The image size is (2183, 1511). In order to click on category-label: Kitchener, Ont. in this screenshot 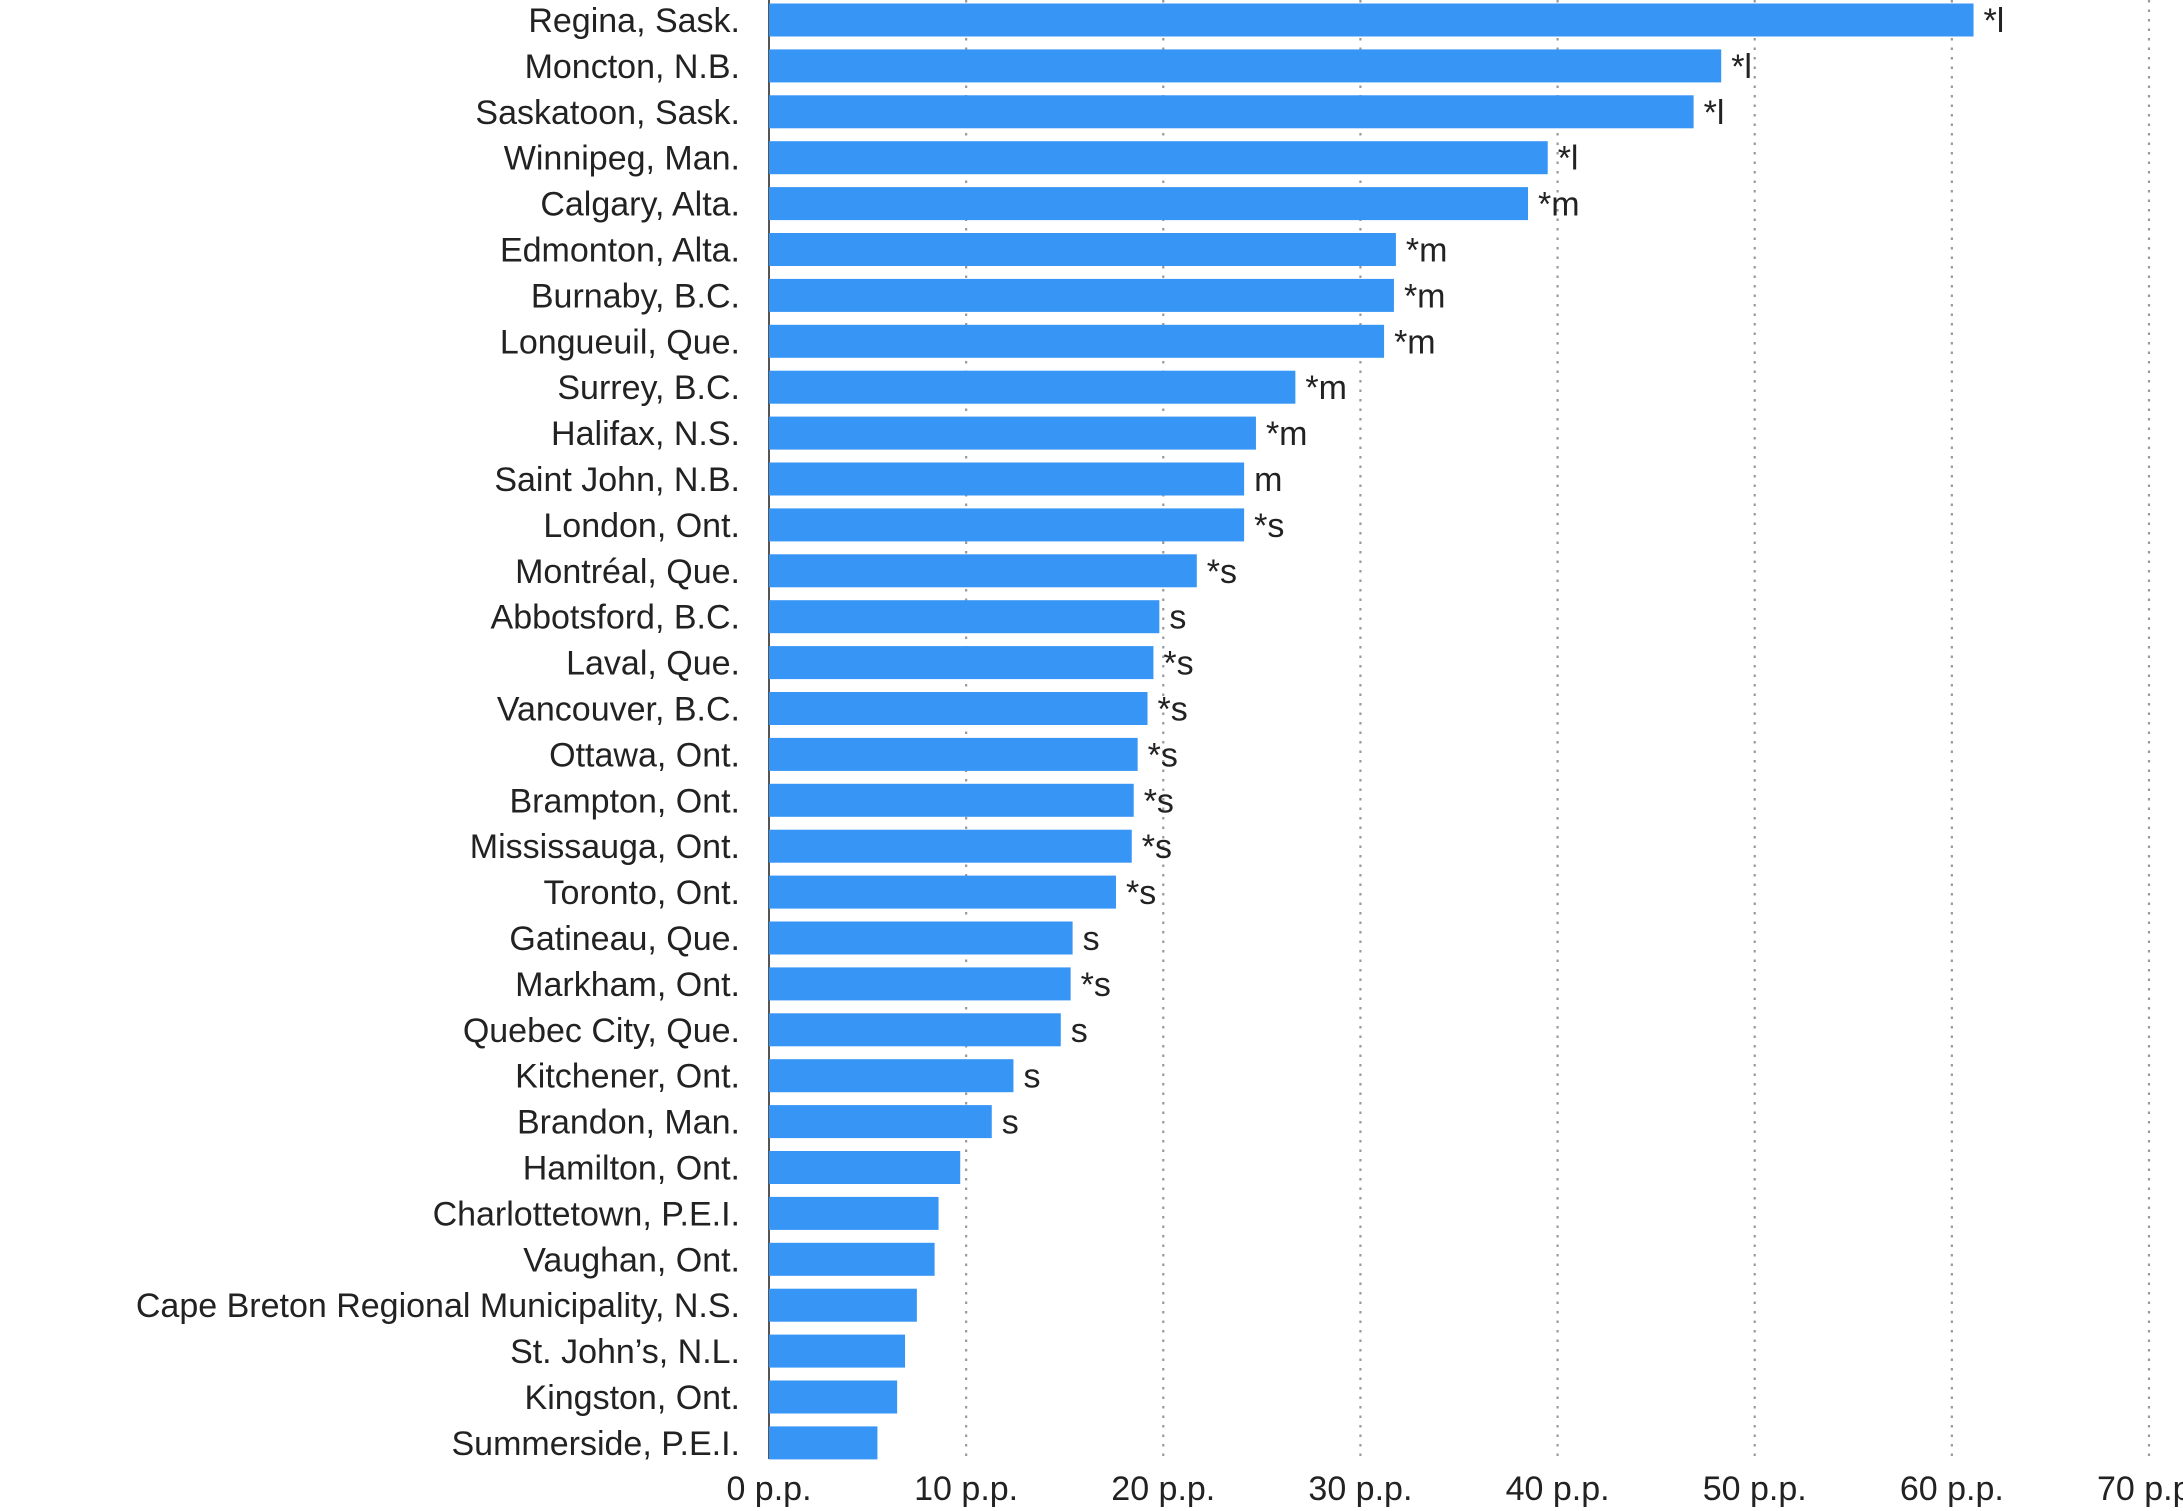, I will do `click(627, 1077)`.